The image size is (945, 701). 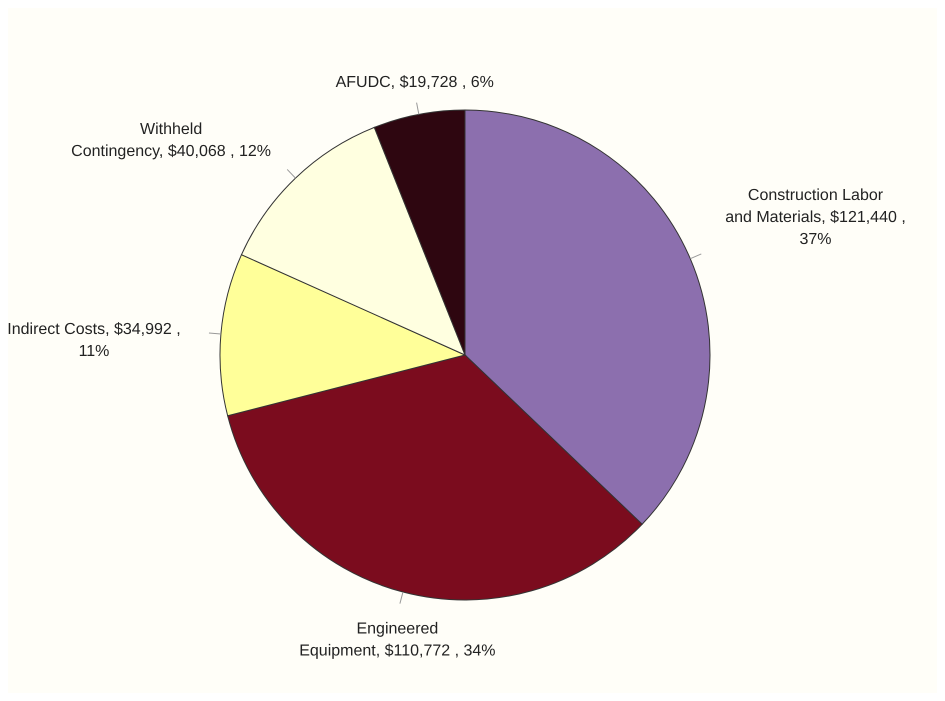 What do you see at coordinates (171, 140) in the screenshot?
I see `slice-label: Withheld Contingency, $40,068 , 12%` at bounding box center [171, 140].